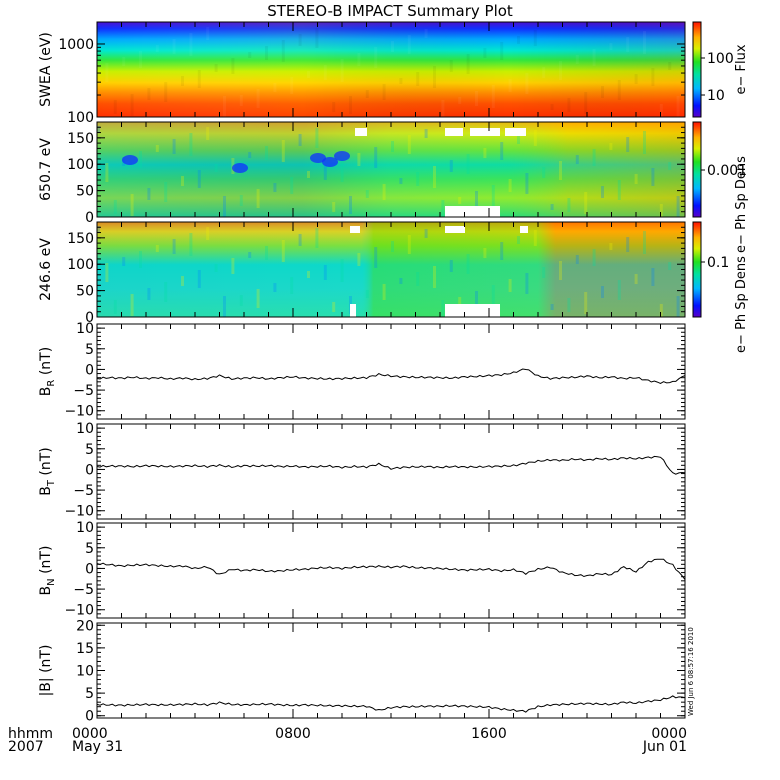 The height and width of the screenshot is (780, 780). What do you see at coordinates (697, 269) in the screenshot?
I see `pad246-colorbar` at bounding box center [697, 269].